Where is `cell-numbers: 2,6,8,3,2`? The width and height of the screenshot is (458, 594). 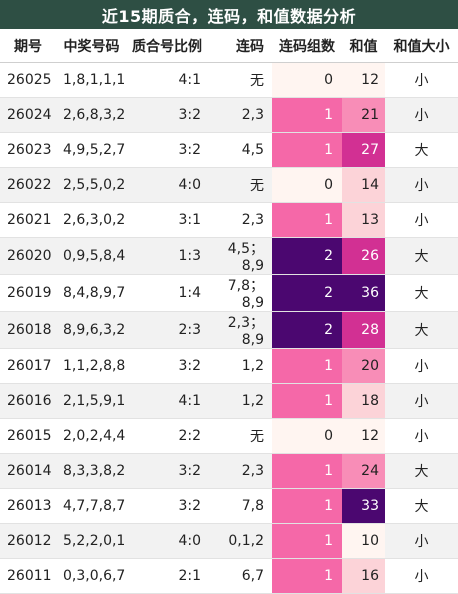 cell-numbers: 2,6,8,3,2 is located at coordinates (91, 115).